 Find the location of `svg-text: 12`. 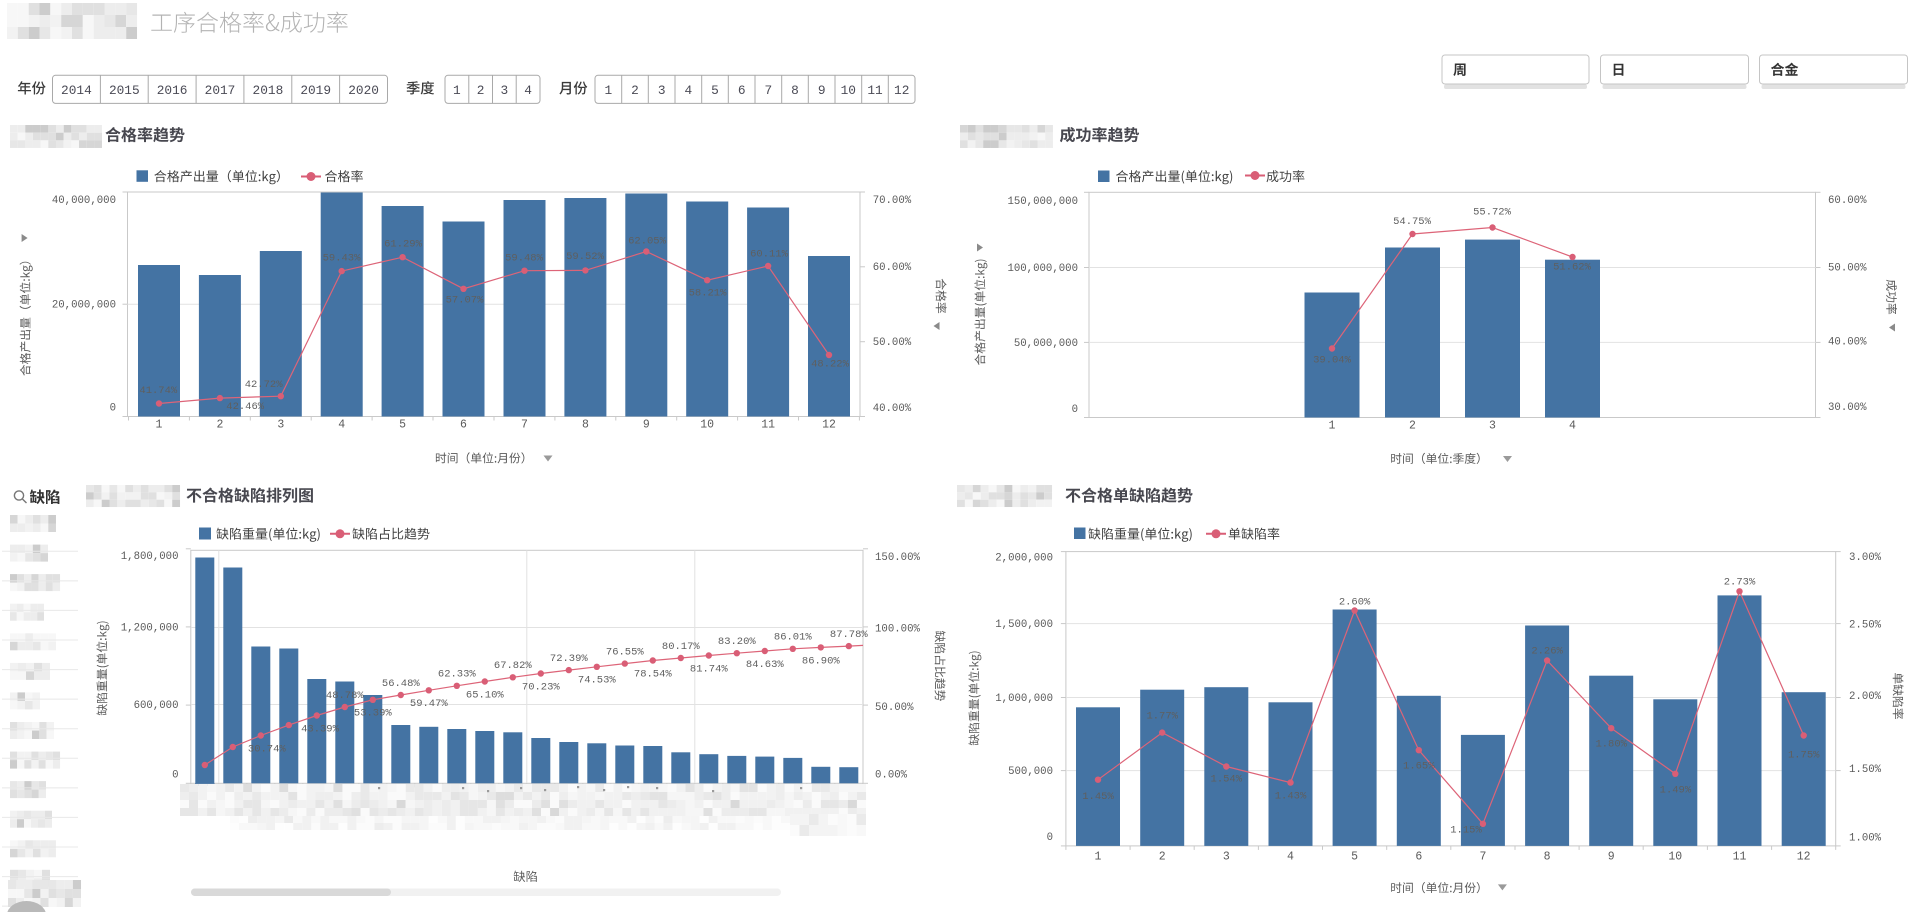

svg-text: 12 is located at coordinates (829, 425).